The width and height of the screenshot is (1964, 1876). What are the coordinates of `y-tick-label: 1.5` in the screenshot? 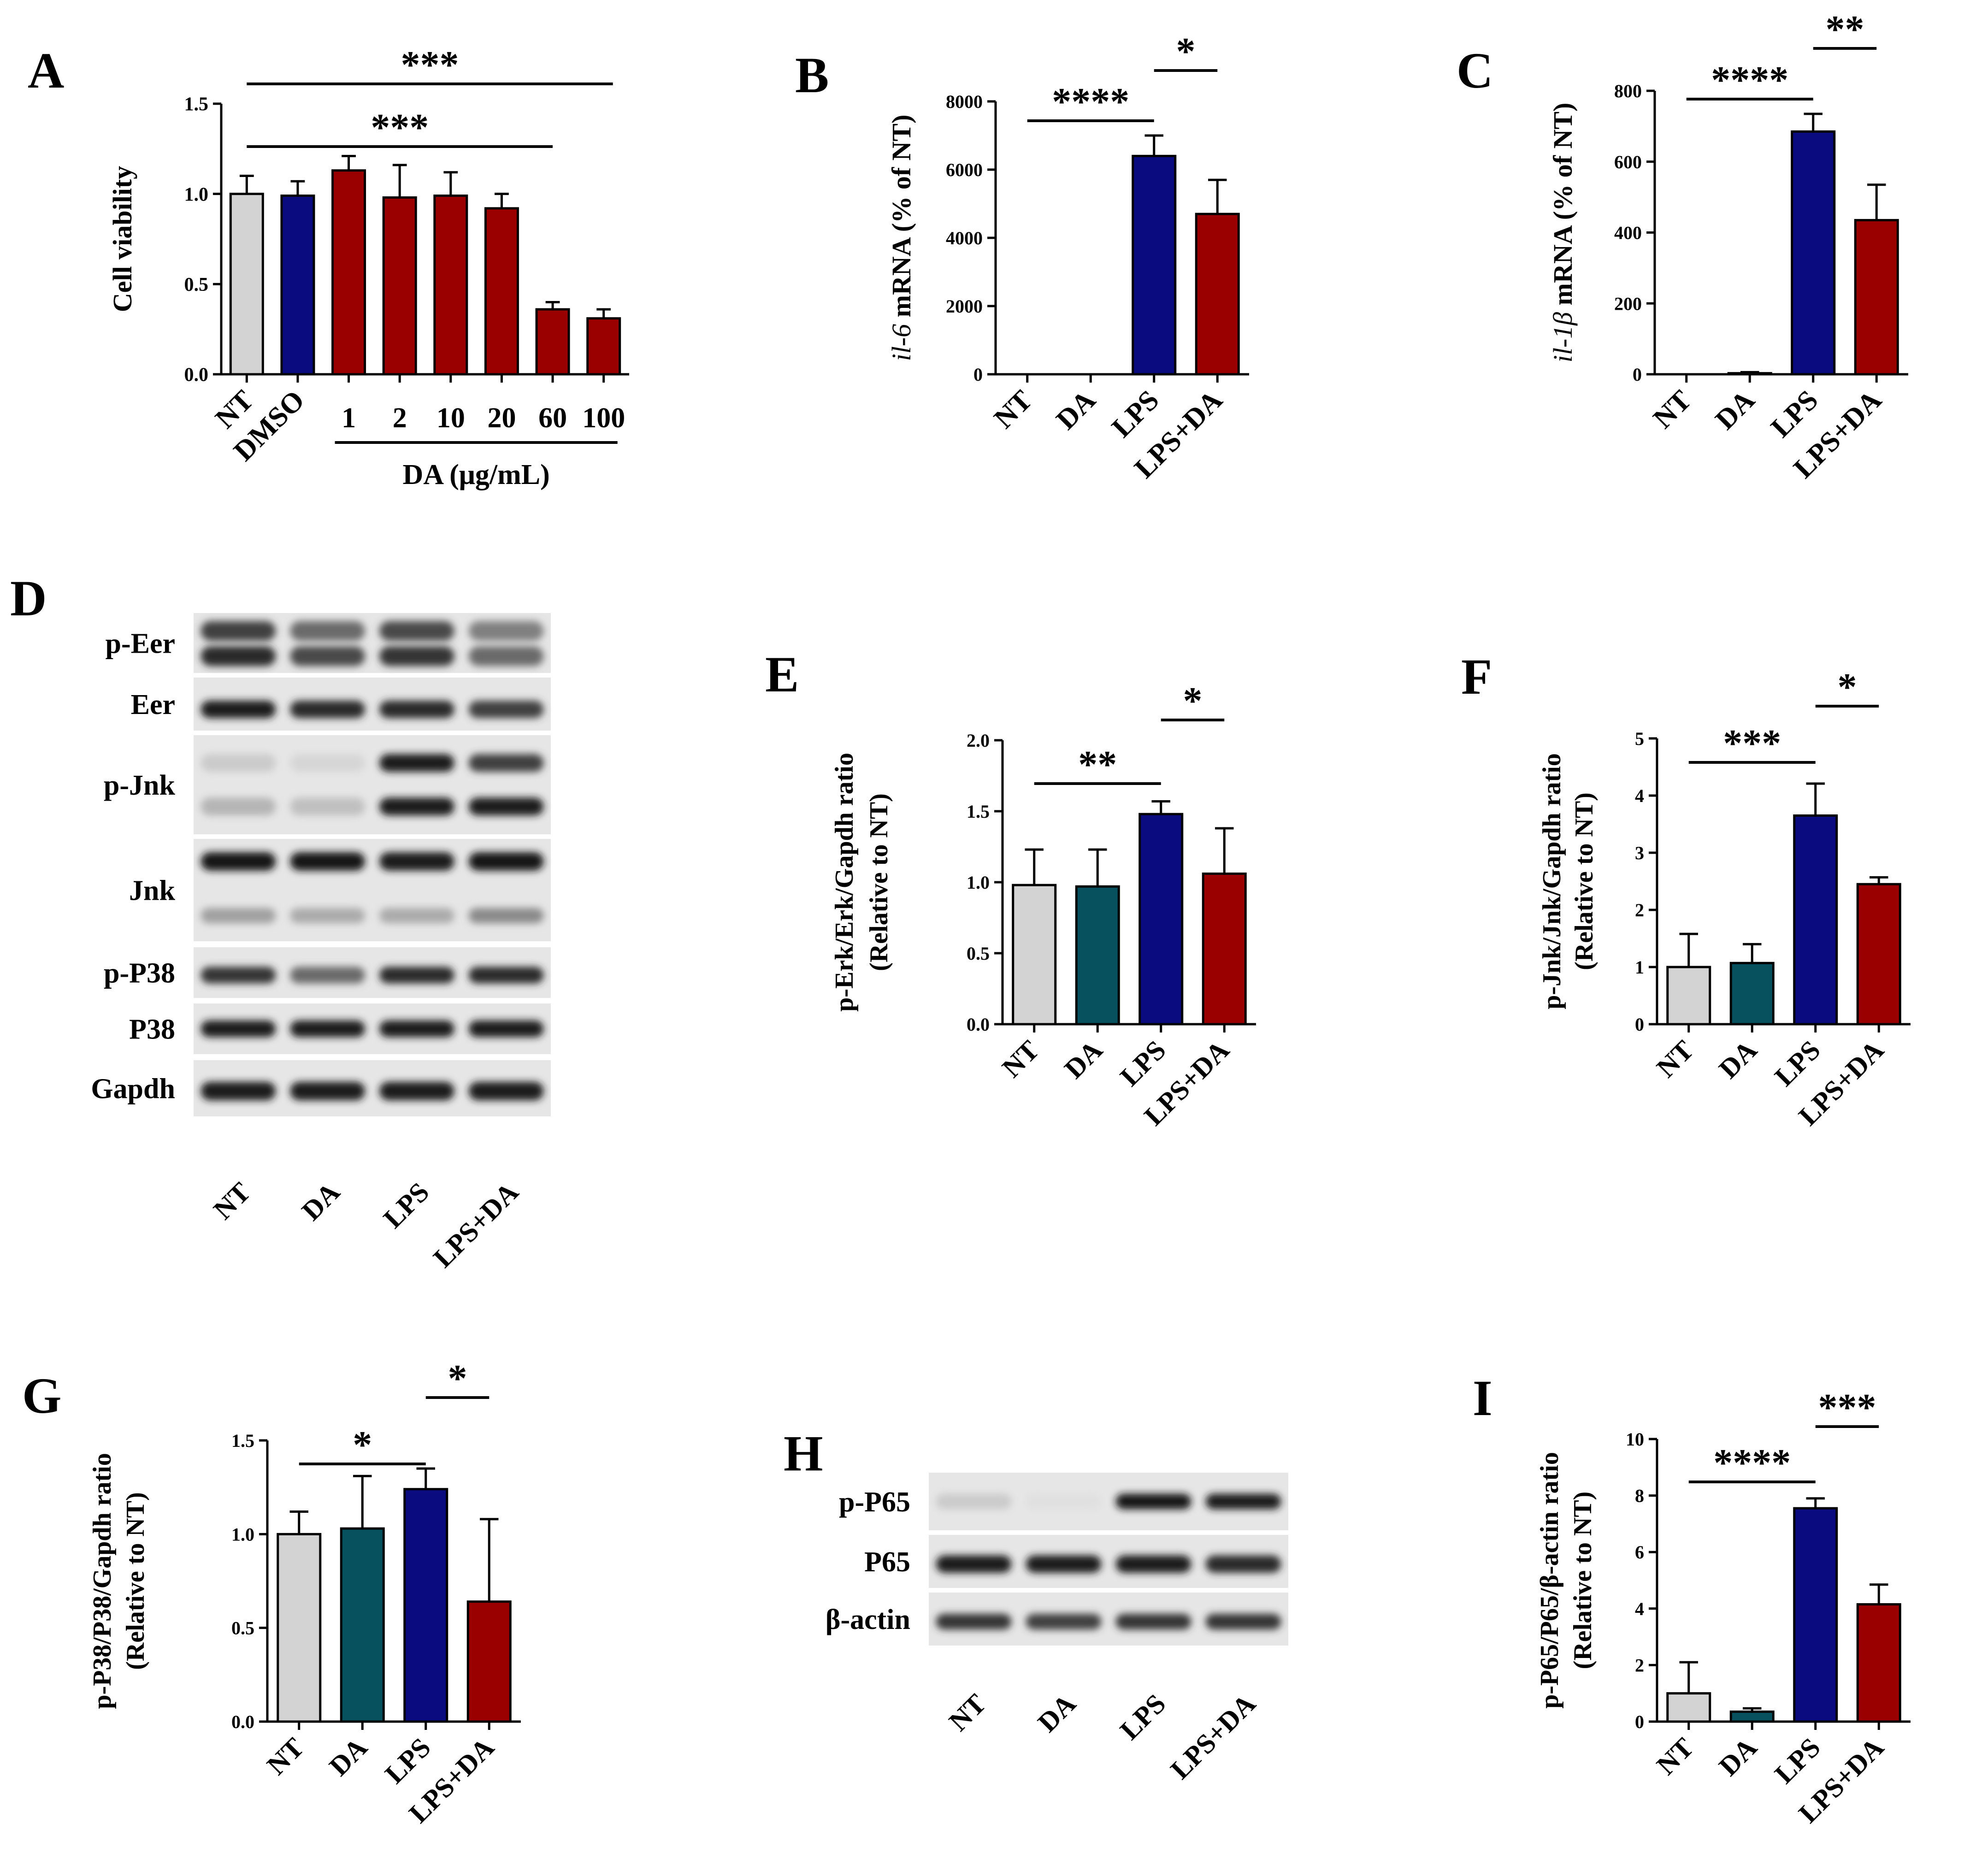 It's located at (243, 1440).